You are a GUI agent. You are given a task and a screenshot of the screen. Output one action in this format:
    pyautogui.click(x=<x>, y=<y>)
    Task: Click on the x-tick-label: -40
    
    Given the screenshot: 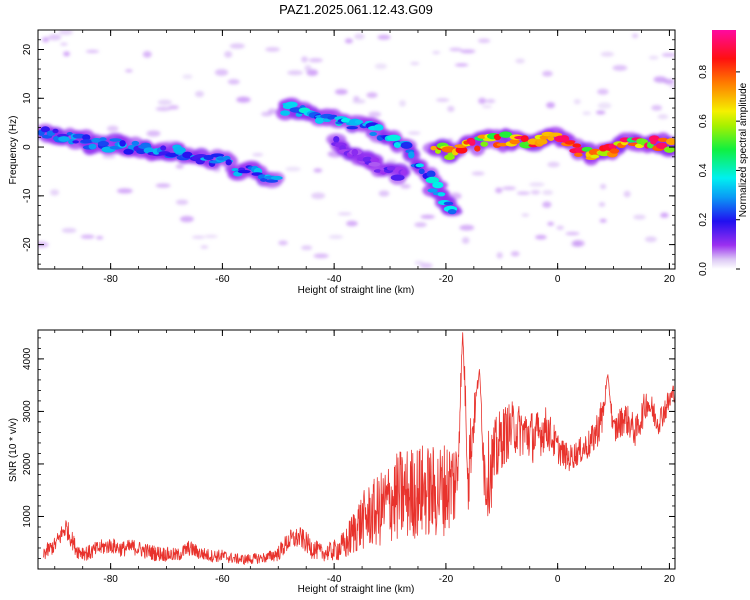 What is the action you would take?
    pyautogui.click(x=334, y=279)
    